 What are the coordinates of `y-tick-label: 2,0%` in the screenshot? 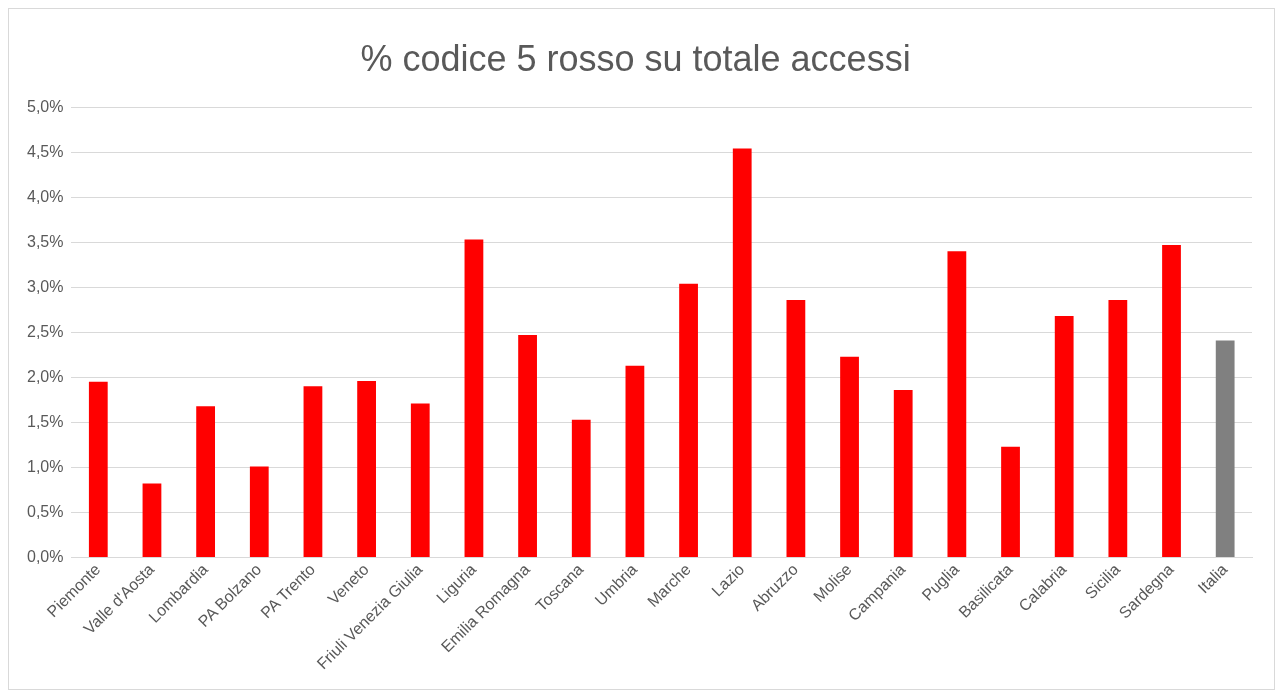 It's located at (45, 376).